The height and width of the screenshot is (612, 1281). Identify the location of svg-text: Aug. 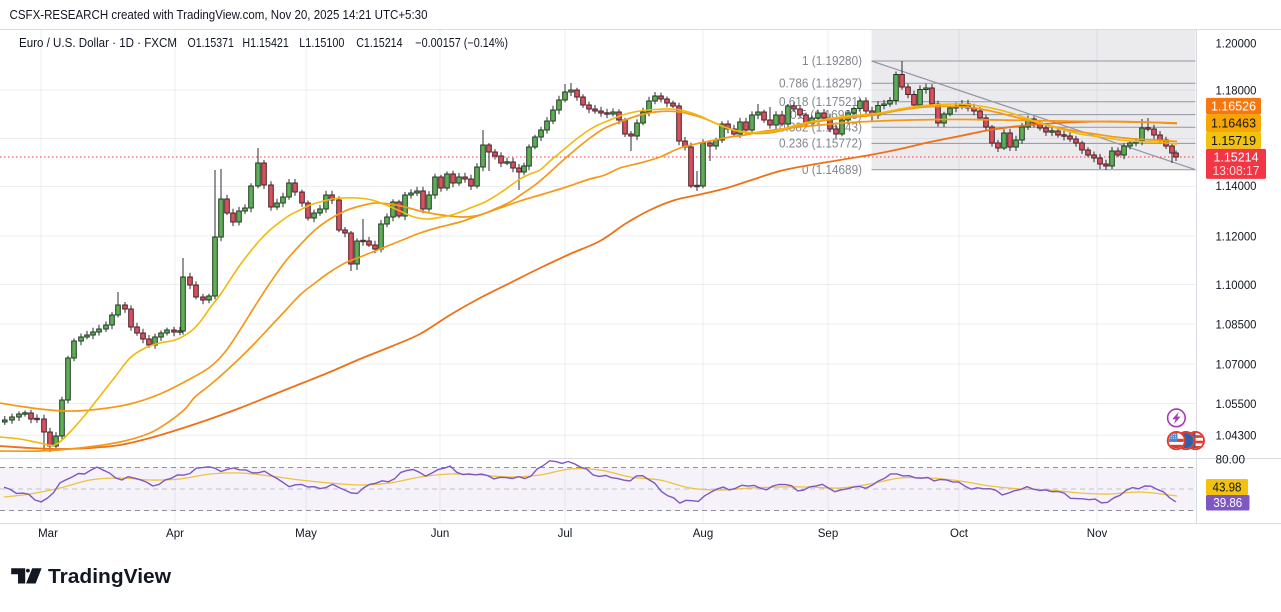
(703, 534).